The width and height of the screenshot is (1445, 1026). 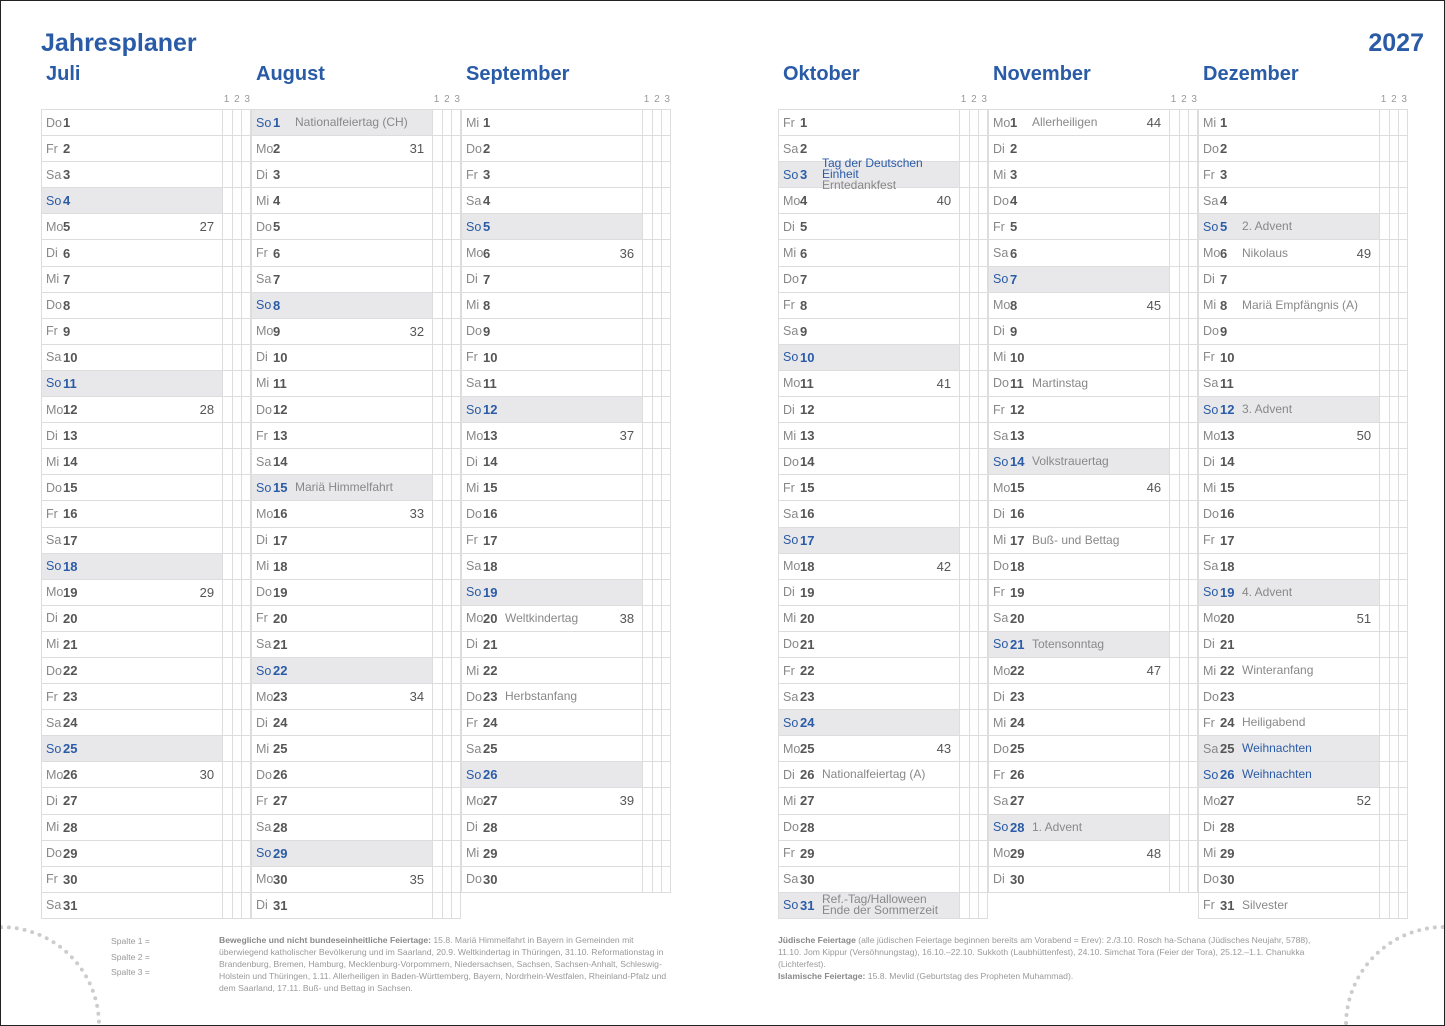 I want to click on day-row: So 12 3. Advent, so click(x=1303, y=410).